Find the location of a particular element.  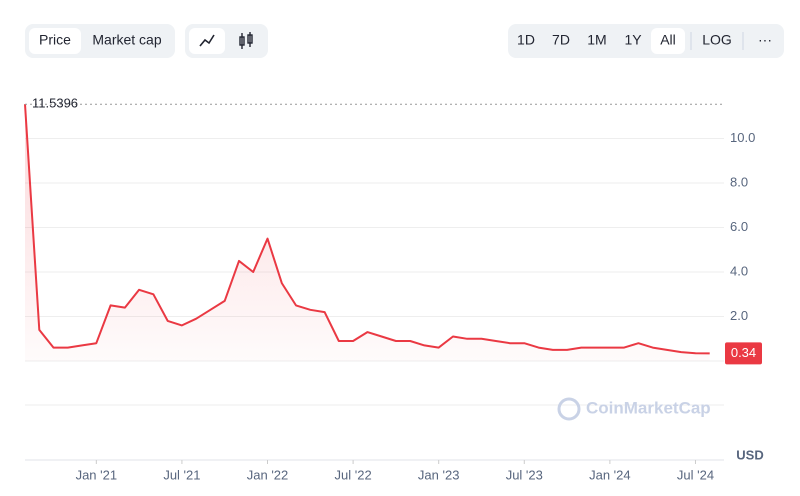

x-tick-label: Jan '21 is located at coordinates (97, 474).